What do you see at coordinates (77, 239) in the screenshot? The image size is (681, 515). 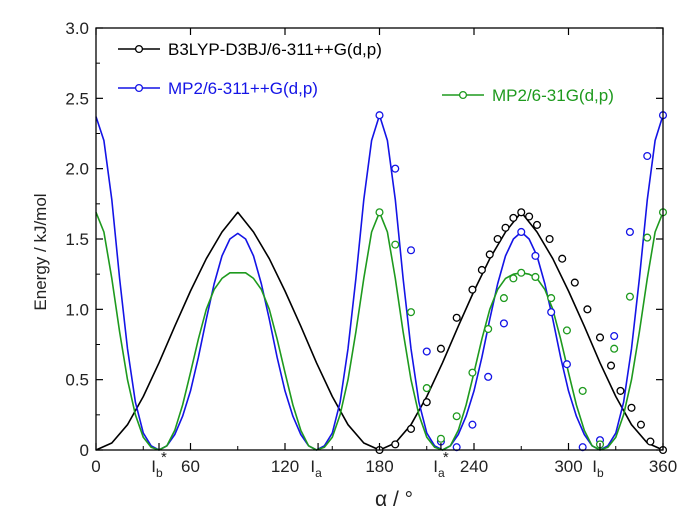 I see `y-tick-label: 1.5` at bounding box center [77, 239].